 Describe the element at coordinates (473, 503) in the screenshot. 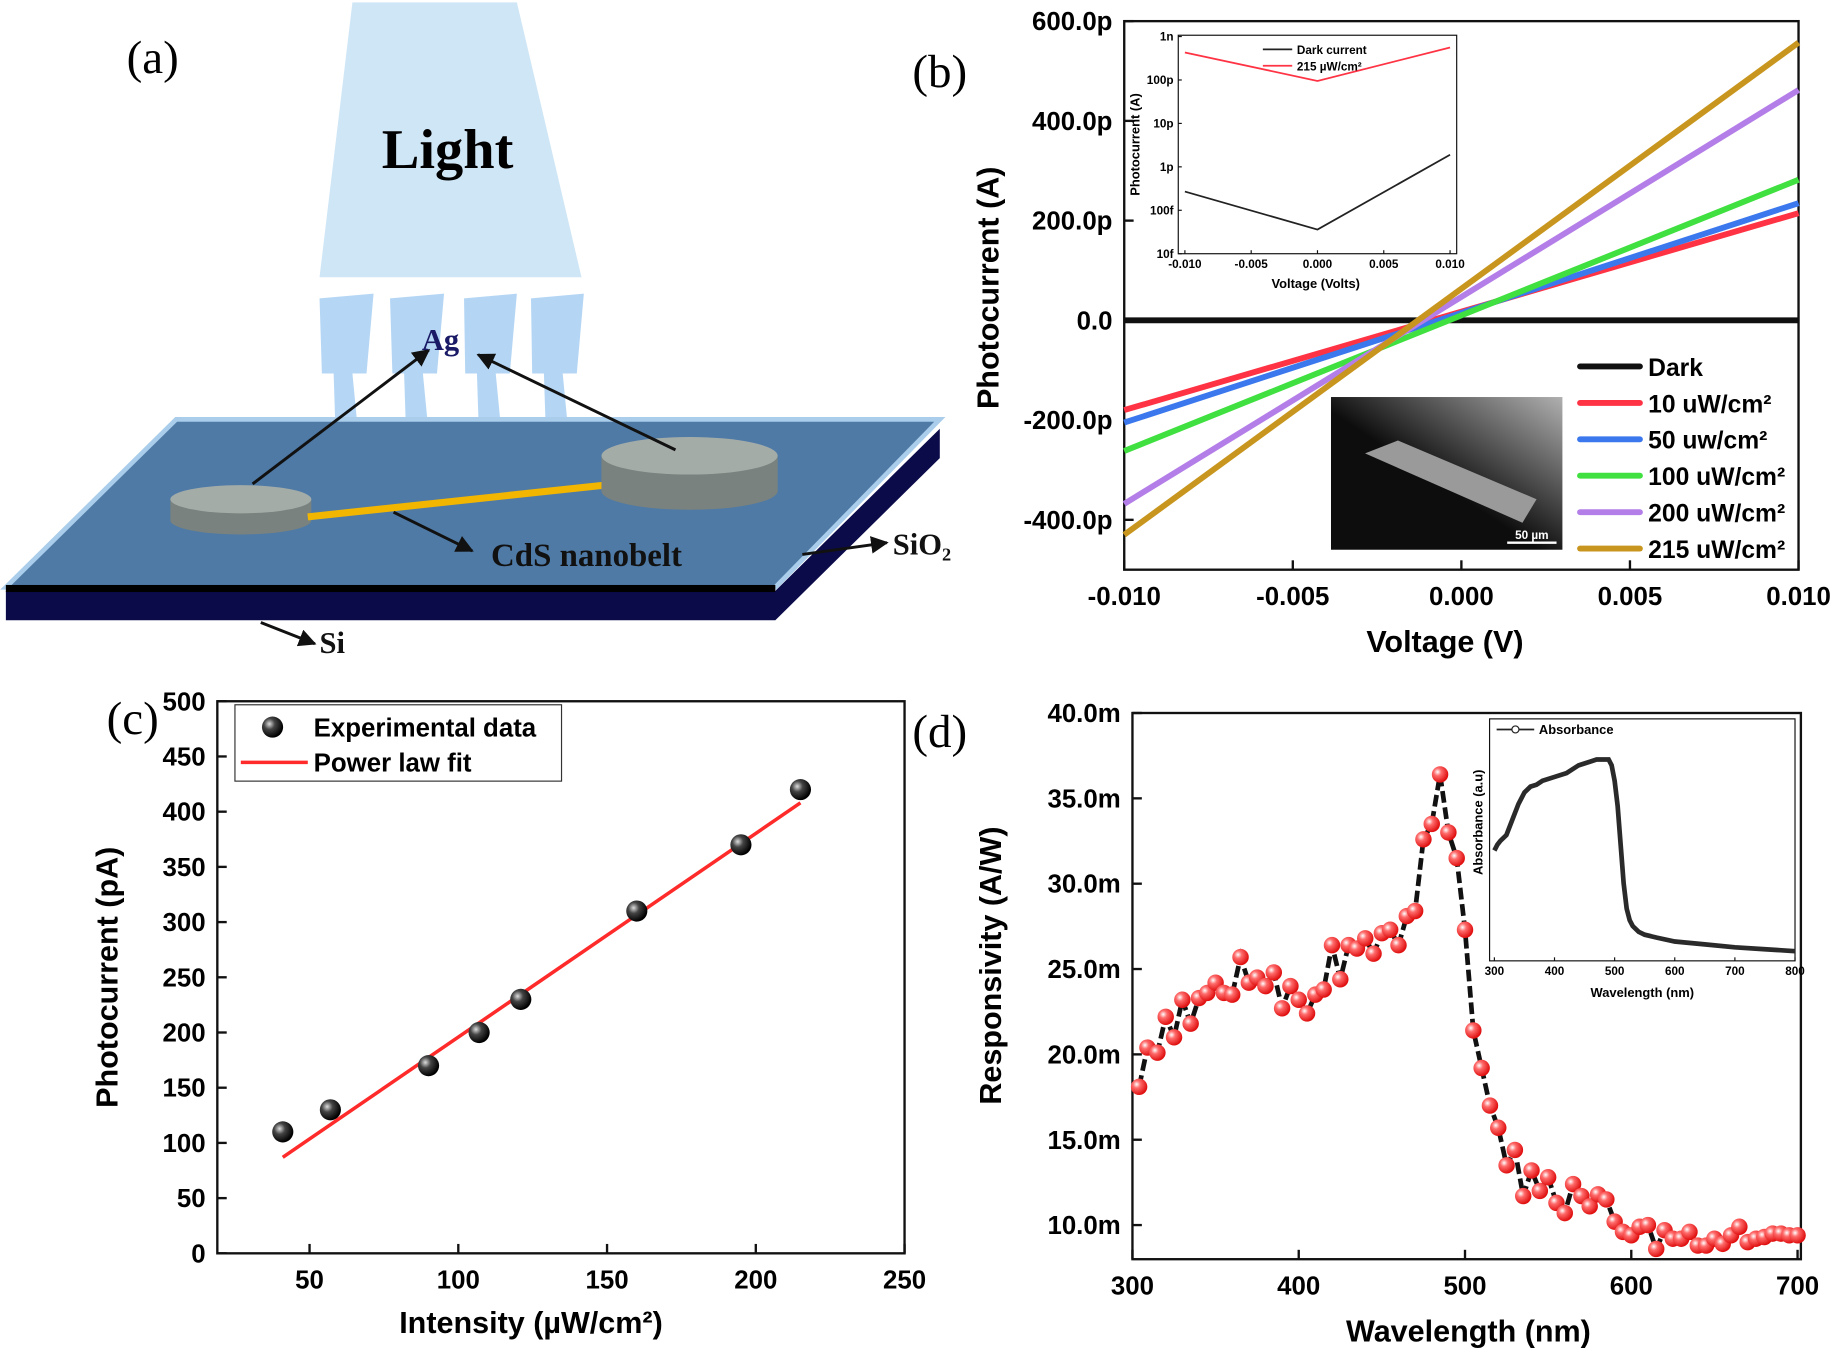

I see `sio2-layer` at that location.